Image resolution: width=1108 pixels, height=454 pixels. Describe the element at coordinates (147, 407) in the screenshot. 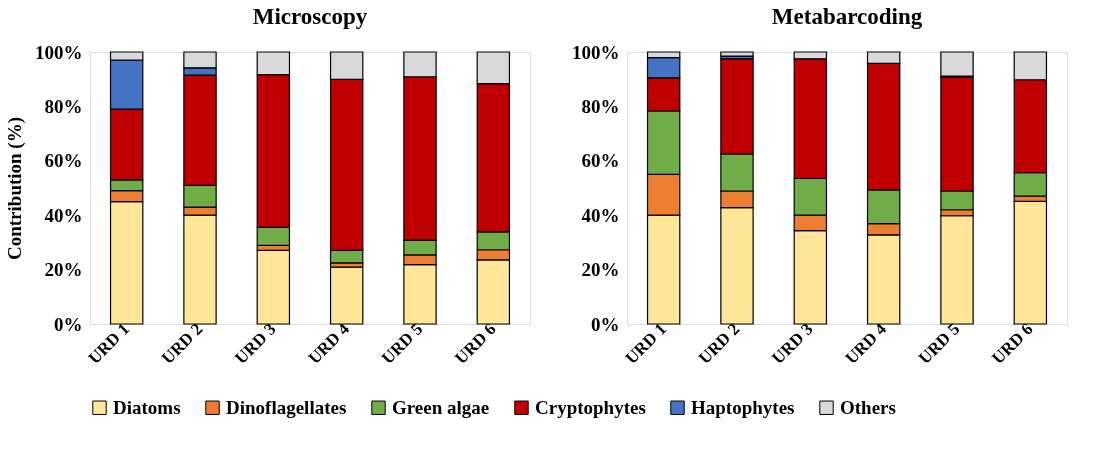

I see `legend-label: Diatoms` at that location.